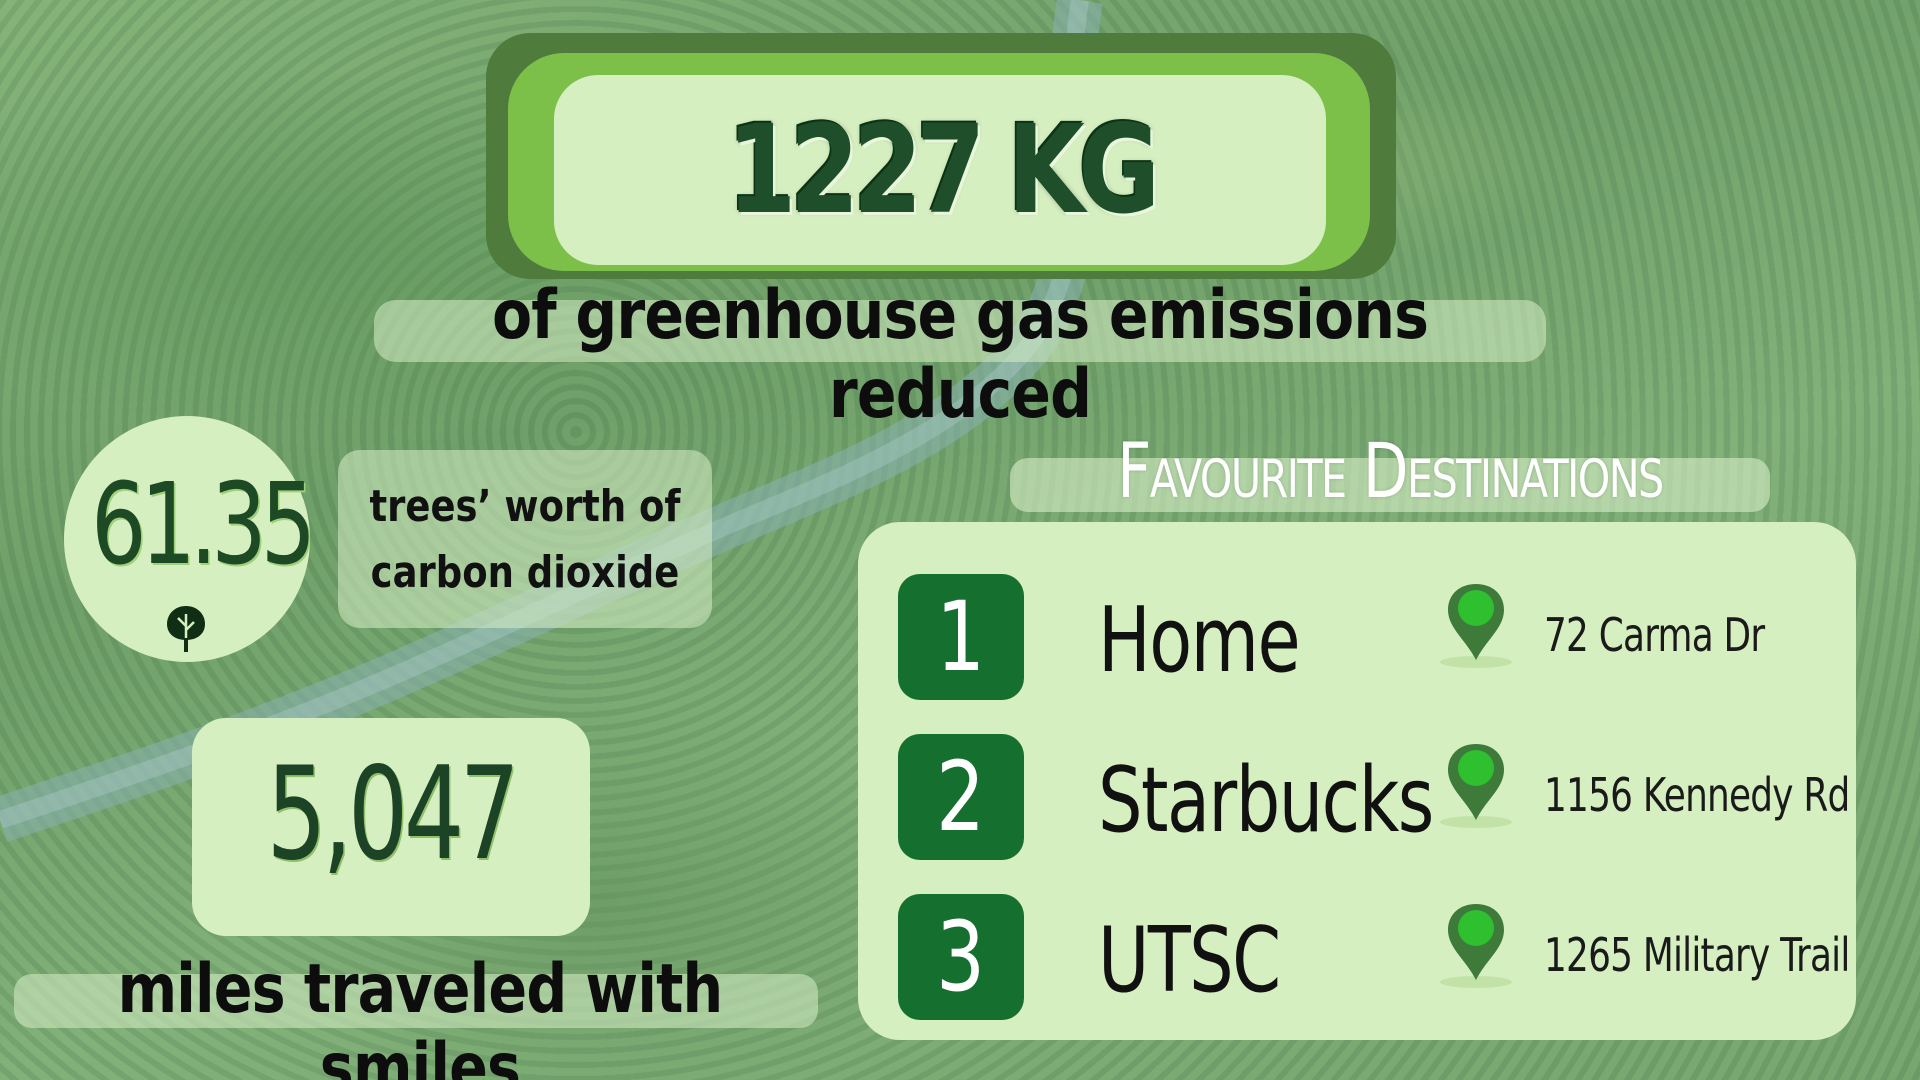  I want to click on destination-name: UTSC, so click(1189, 960).